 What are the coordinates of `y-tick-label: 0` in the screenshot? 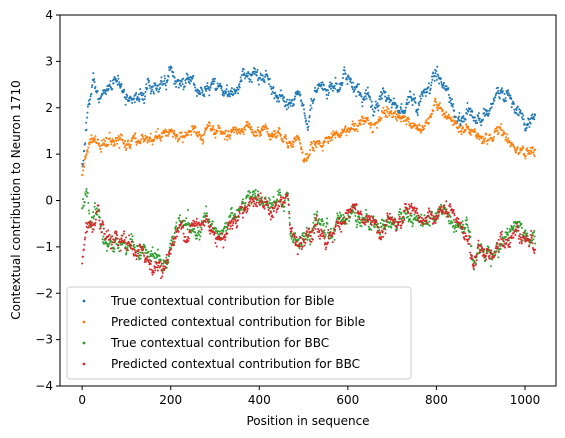 It's located at (49, 201).